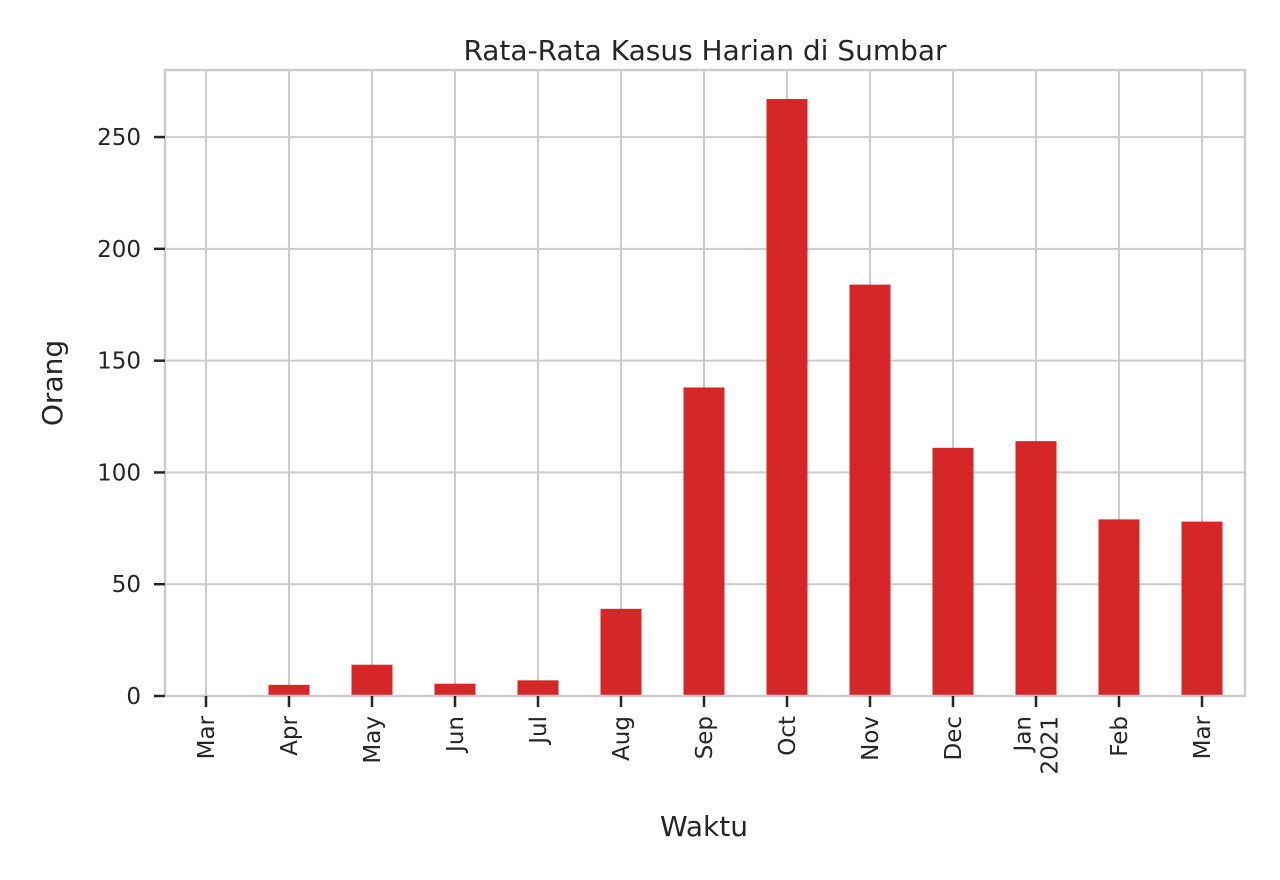 The height and width of the screenshot is (880, 1280). What do you see at coordinates (954, 738) in the screenshot?
I see `x-tick-label-9: Dec` at bounding box center [954, 738].